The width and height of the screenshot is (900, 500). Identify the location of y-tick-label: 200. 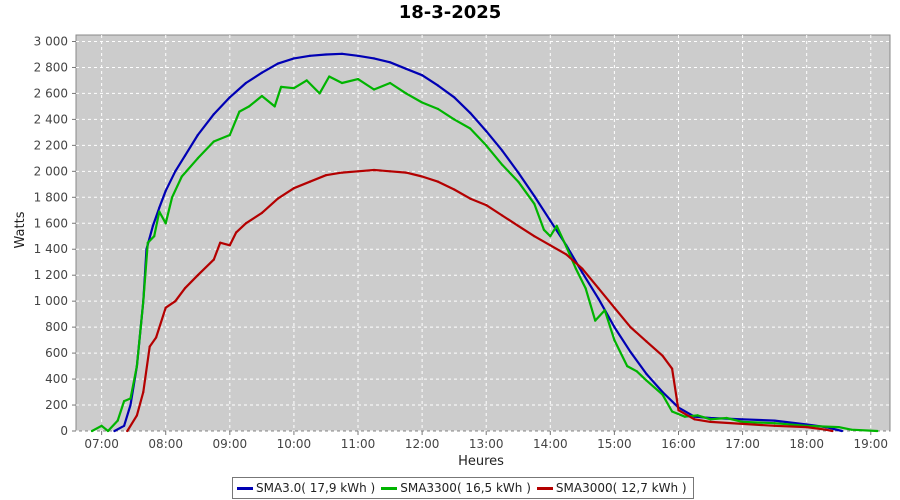
(56, 405).